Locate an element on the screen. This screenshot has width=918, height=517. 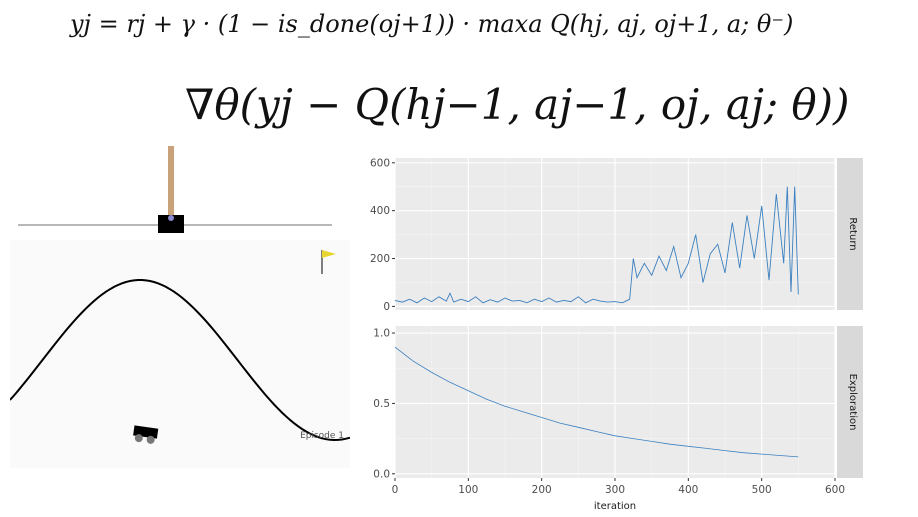
y-tick-label: 0 is located at coordinates (386, 307).